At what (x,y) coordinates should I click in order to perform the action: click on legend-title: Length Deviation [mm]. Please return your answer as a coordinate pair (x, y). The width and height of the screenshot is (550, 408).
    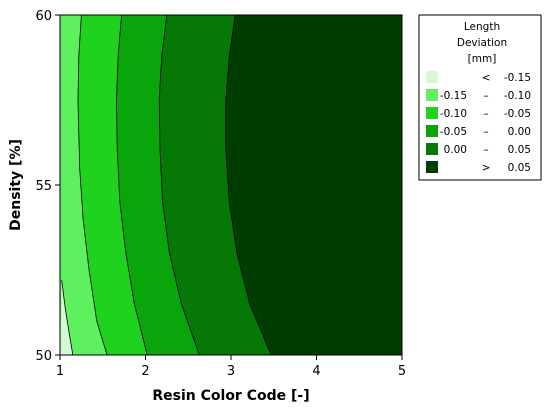
    Looking at the image, I should click on (482, 43).